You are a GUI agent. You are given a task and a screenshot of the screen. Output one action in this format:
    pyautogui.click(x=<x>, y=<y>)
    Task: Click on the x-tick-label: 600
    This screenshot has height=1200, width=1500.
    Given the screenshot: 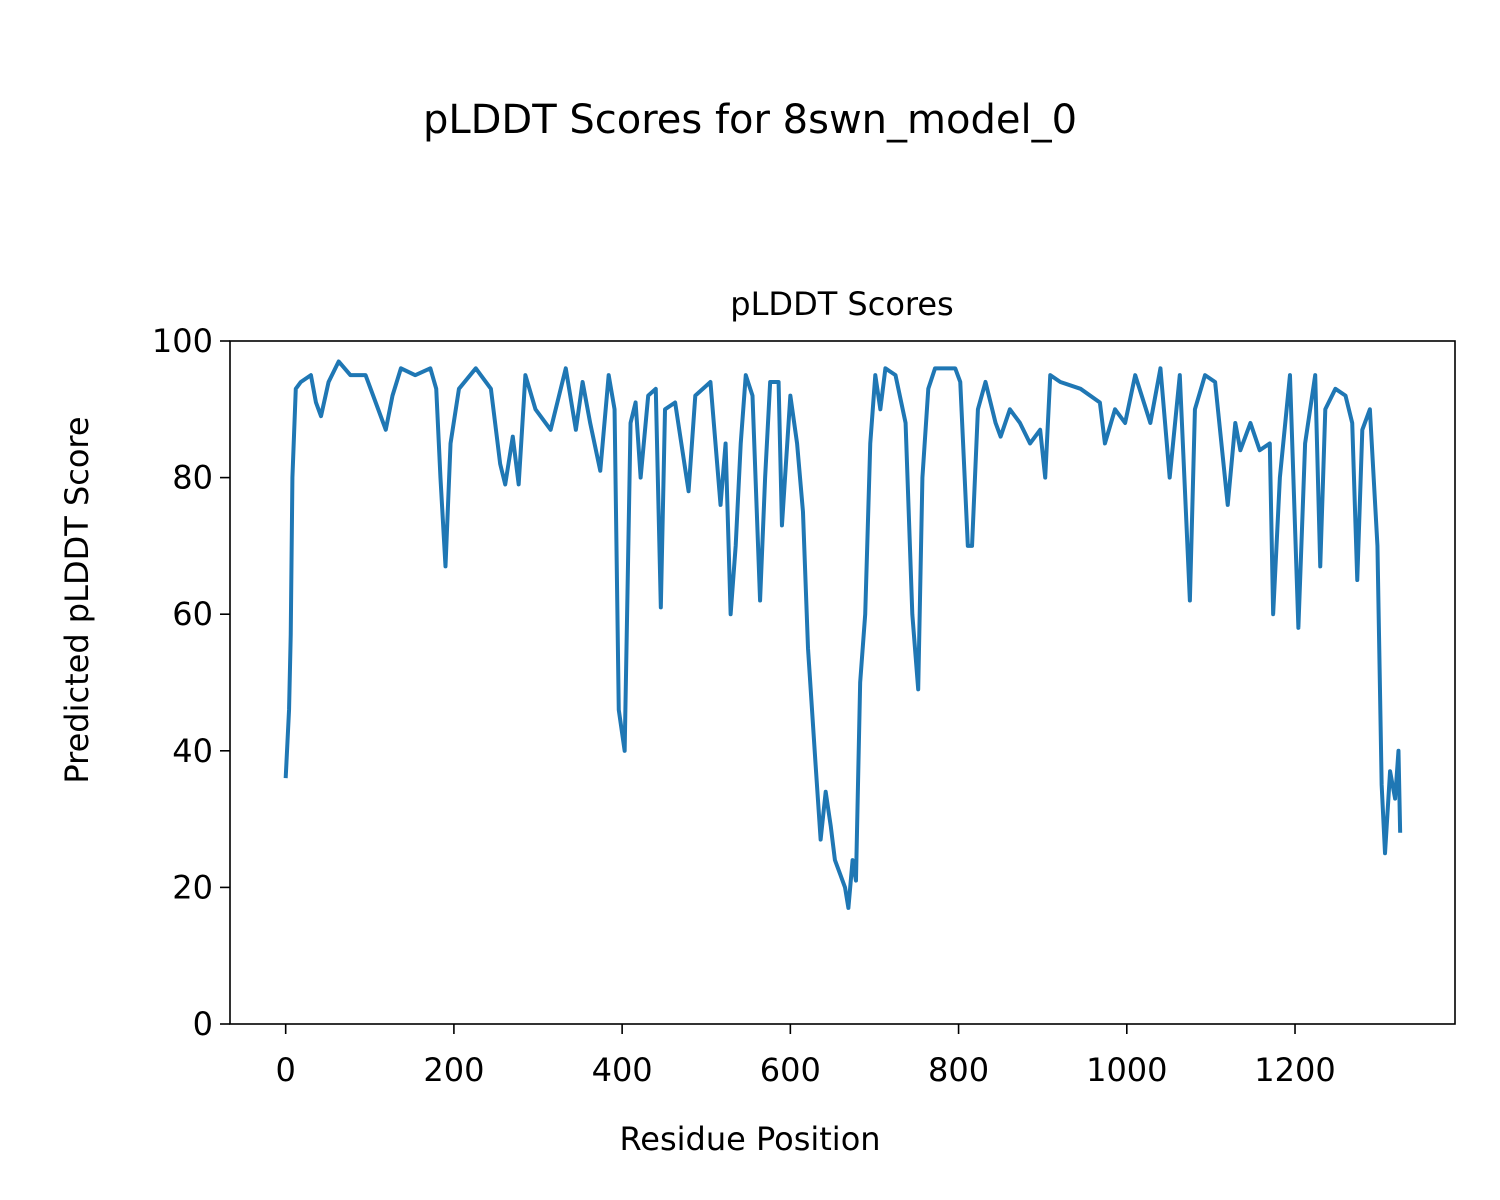 What is the action you would take?
    pyautogui.click(x=790, y=1070)
    